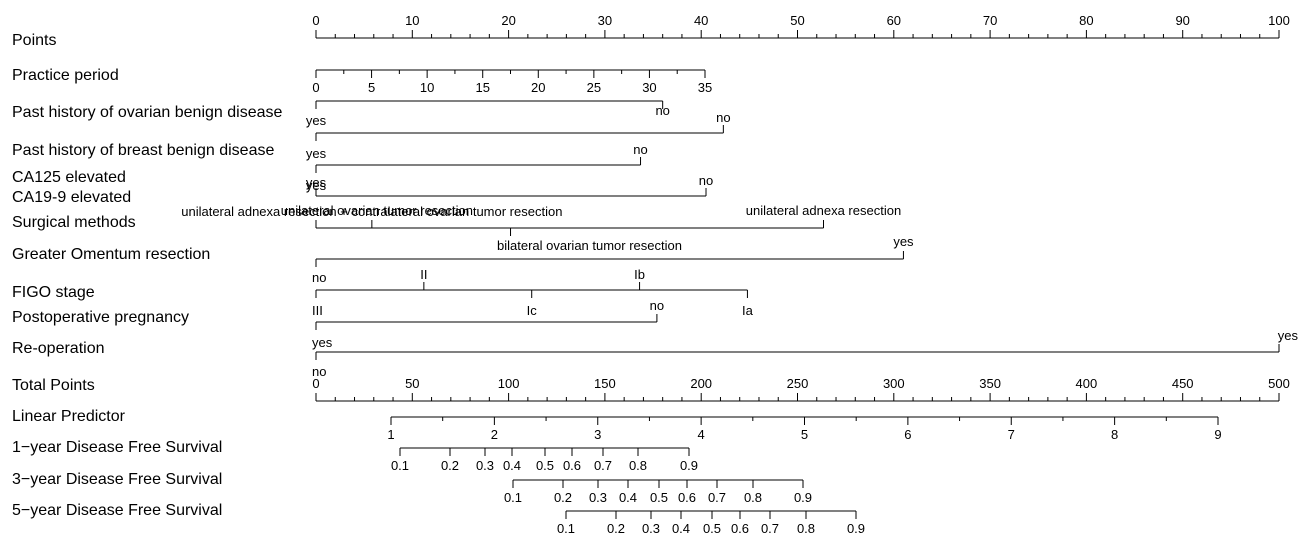 This screenshot has width=1305, height=538. I want to click on tick-label-figo-stage: Ic, so click(532, 310).